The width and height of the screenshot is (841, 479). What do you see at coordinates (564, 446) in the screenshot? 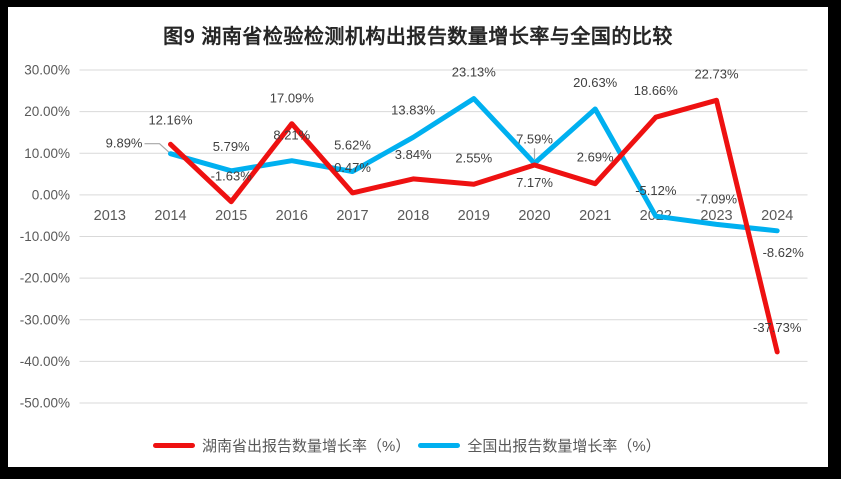
I see `legend-label-national: 全国出报告数量增长率（%）` at bounding box center [564, 446].